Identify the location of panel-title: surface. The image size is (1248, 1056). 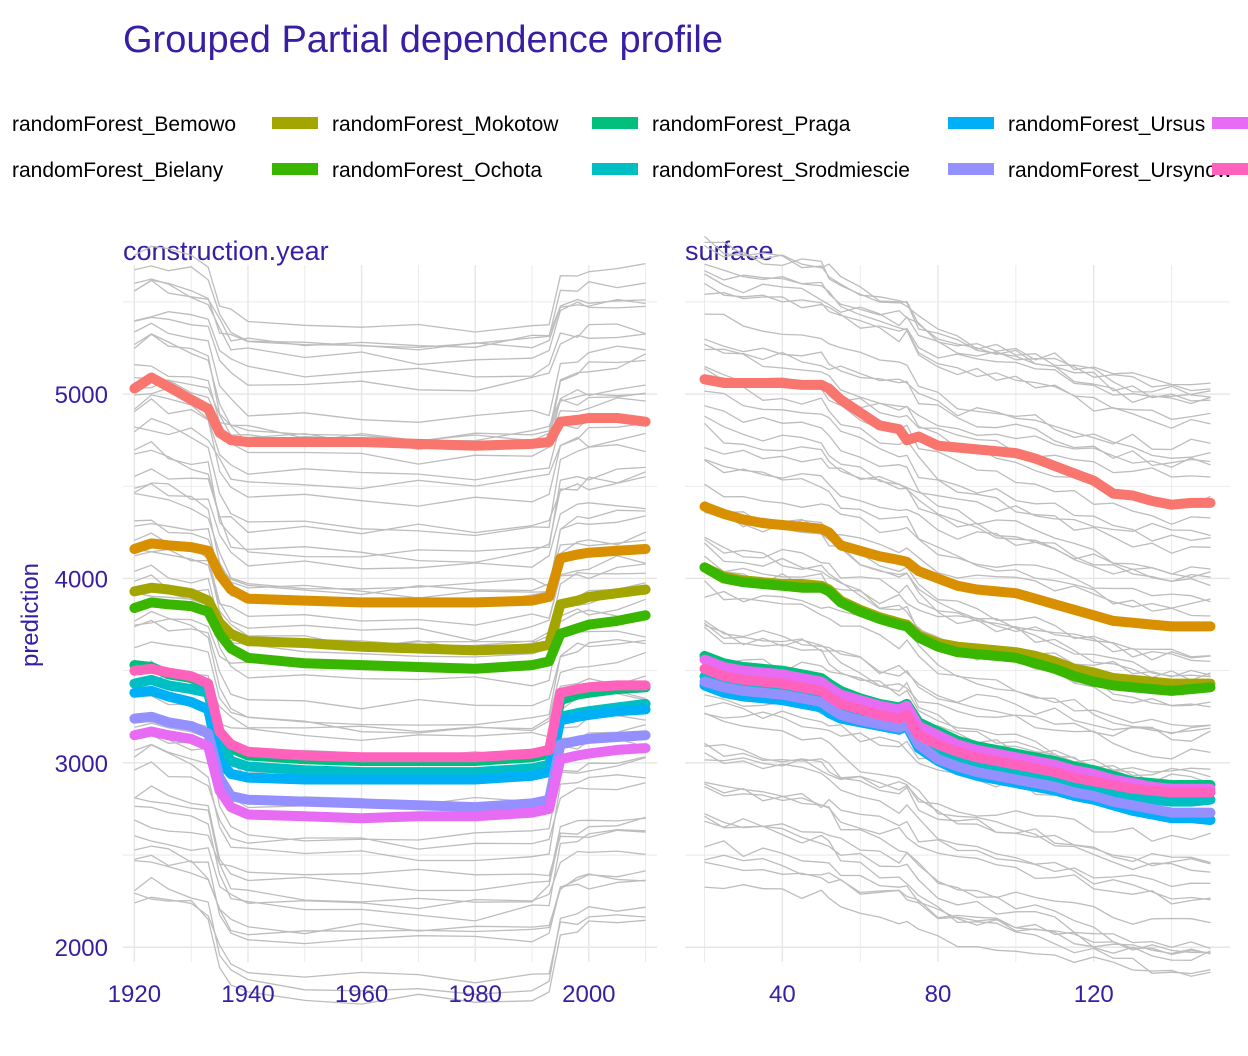
(729, 251).